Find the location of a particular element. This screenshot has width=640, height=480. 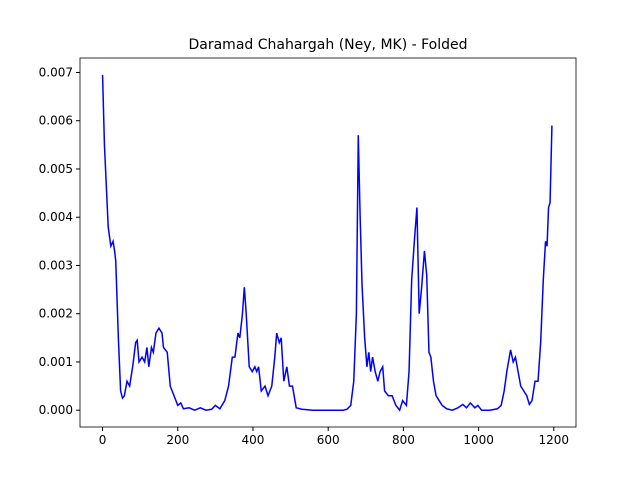

y-tick-label: 0.000 is located at coordinates (56, 410).